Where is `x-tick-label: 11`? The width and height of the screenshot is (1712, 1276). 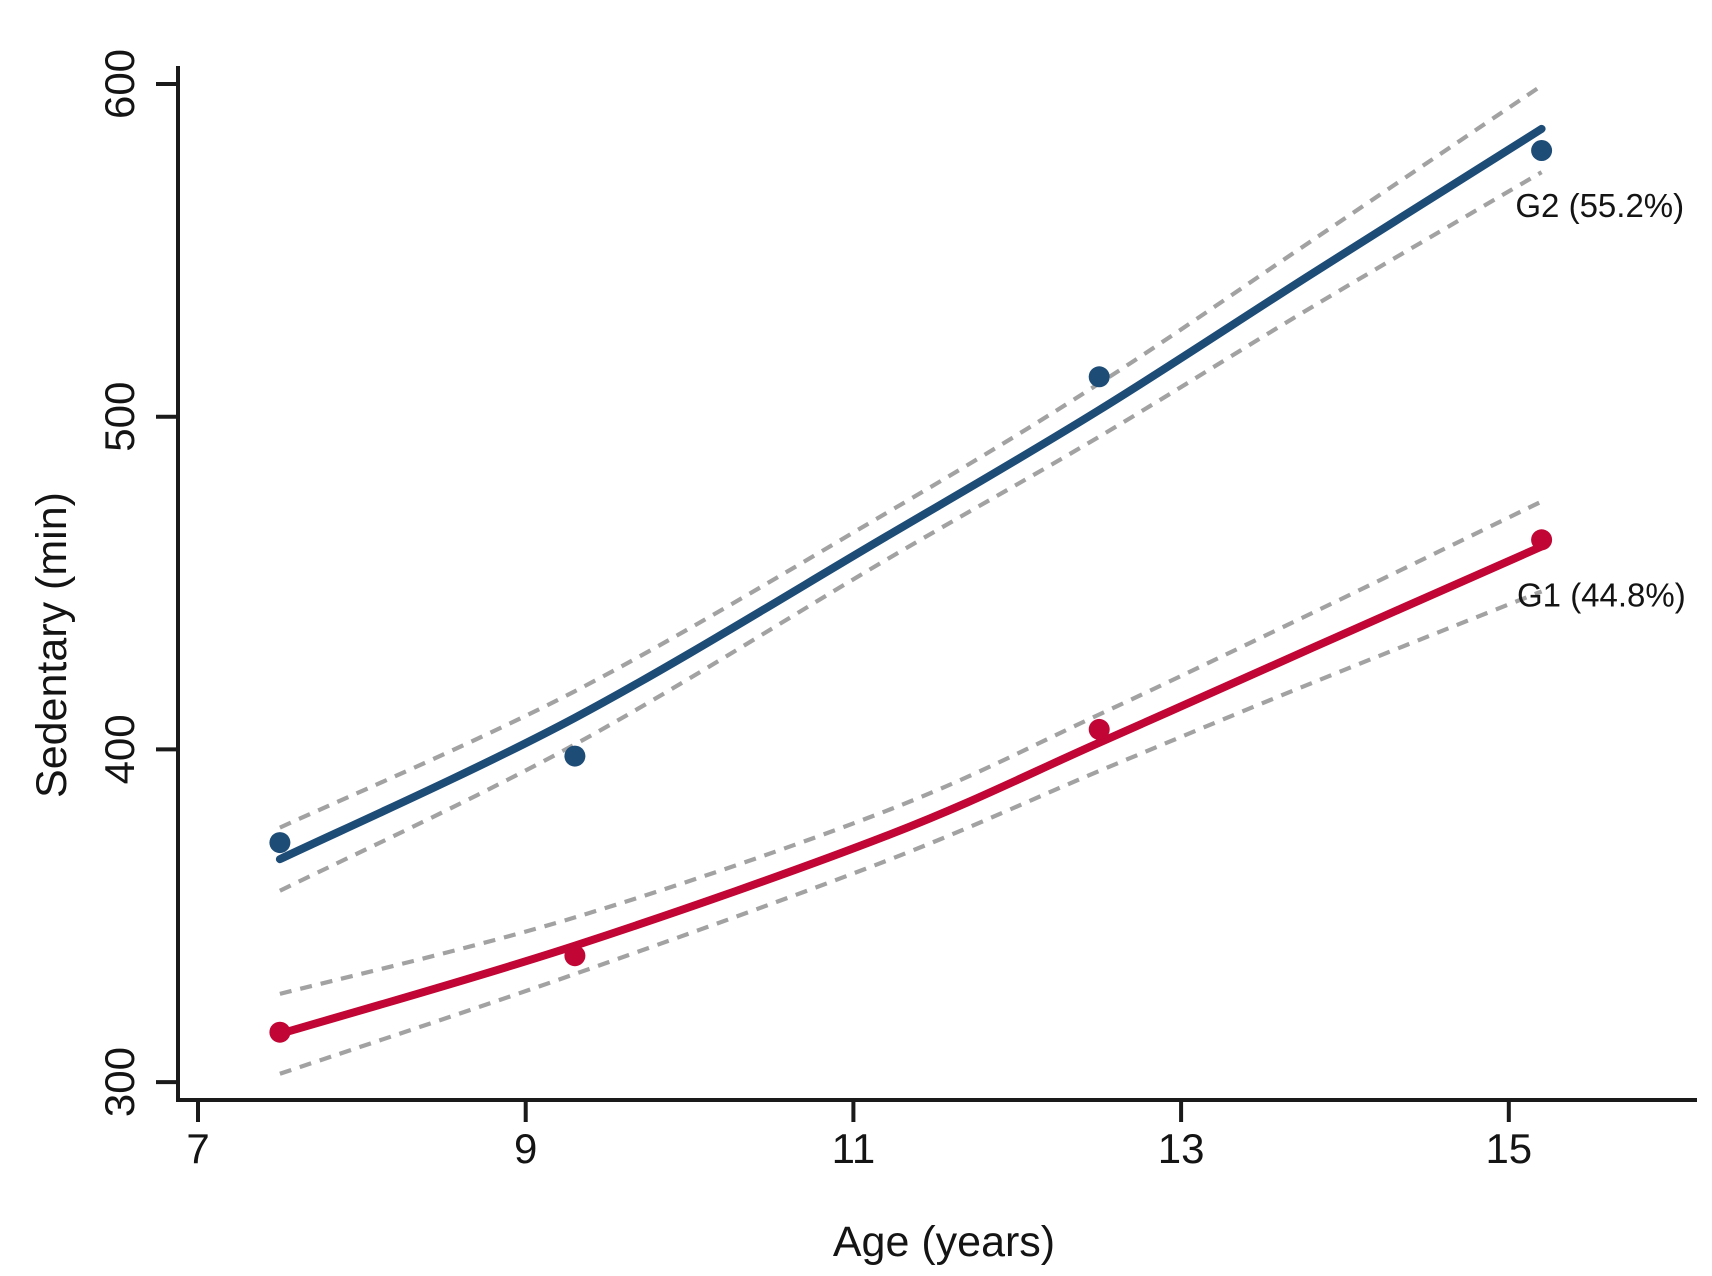 x-tick-label: 11 is located at coordinates (854, 1148).